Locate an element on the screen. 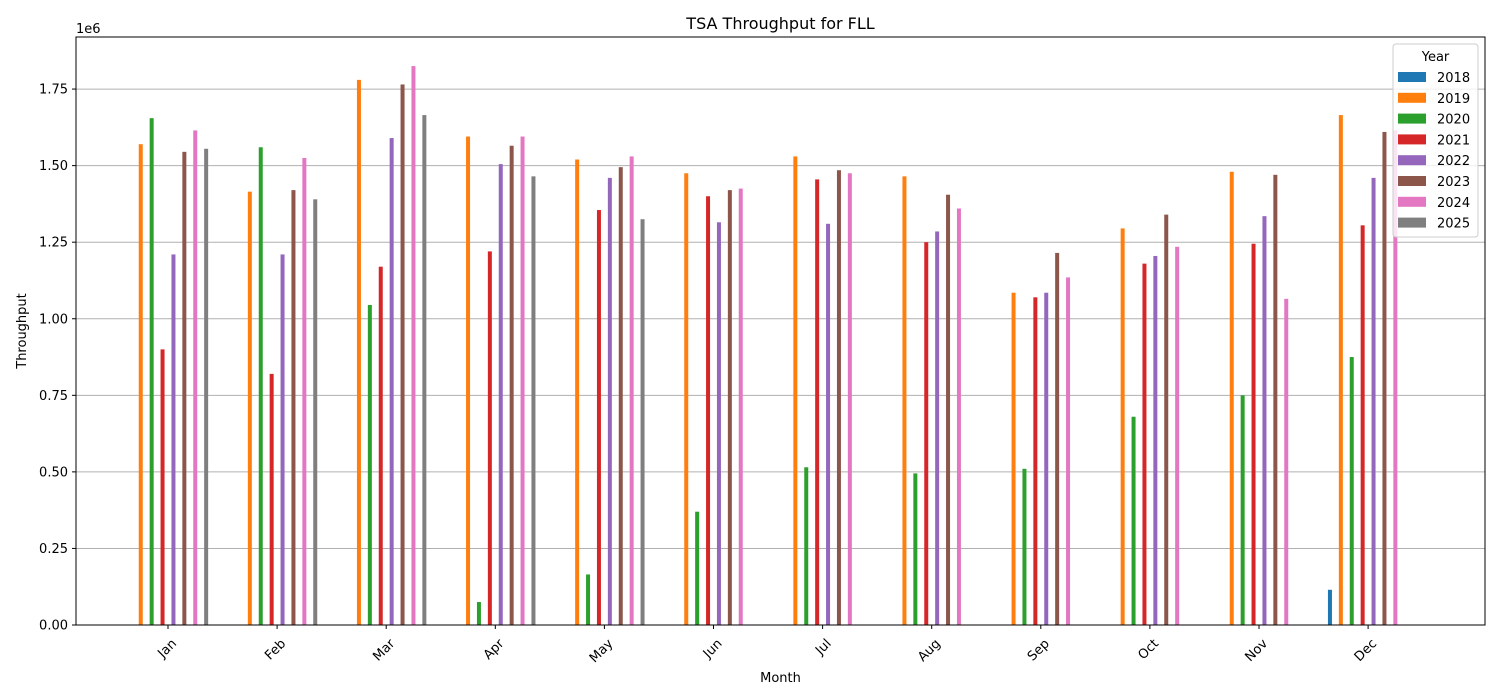 This screenshot has width=1500, height=700. bar-2019-nov is located at coordinates (1231, 398).